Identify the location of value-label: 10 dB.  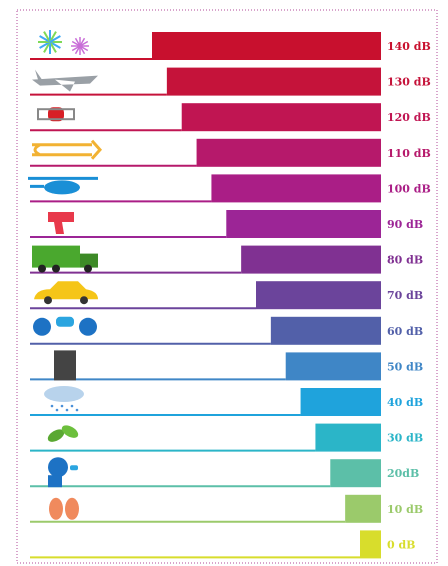
(405, 509).